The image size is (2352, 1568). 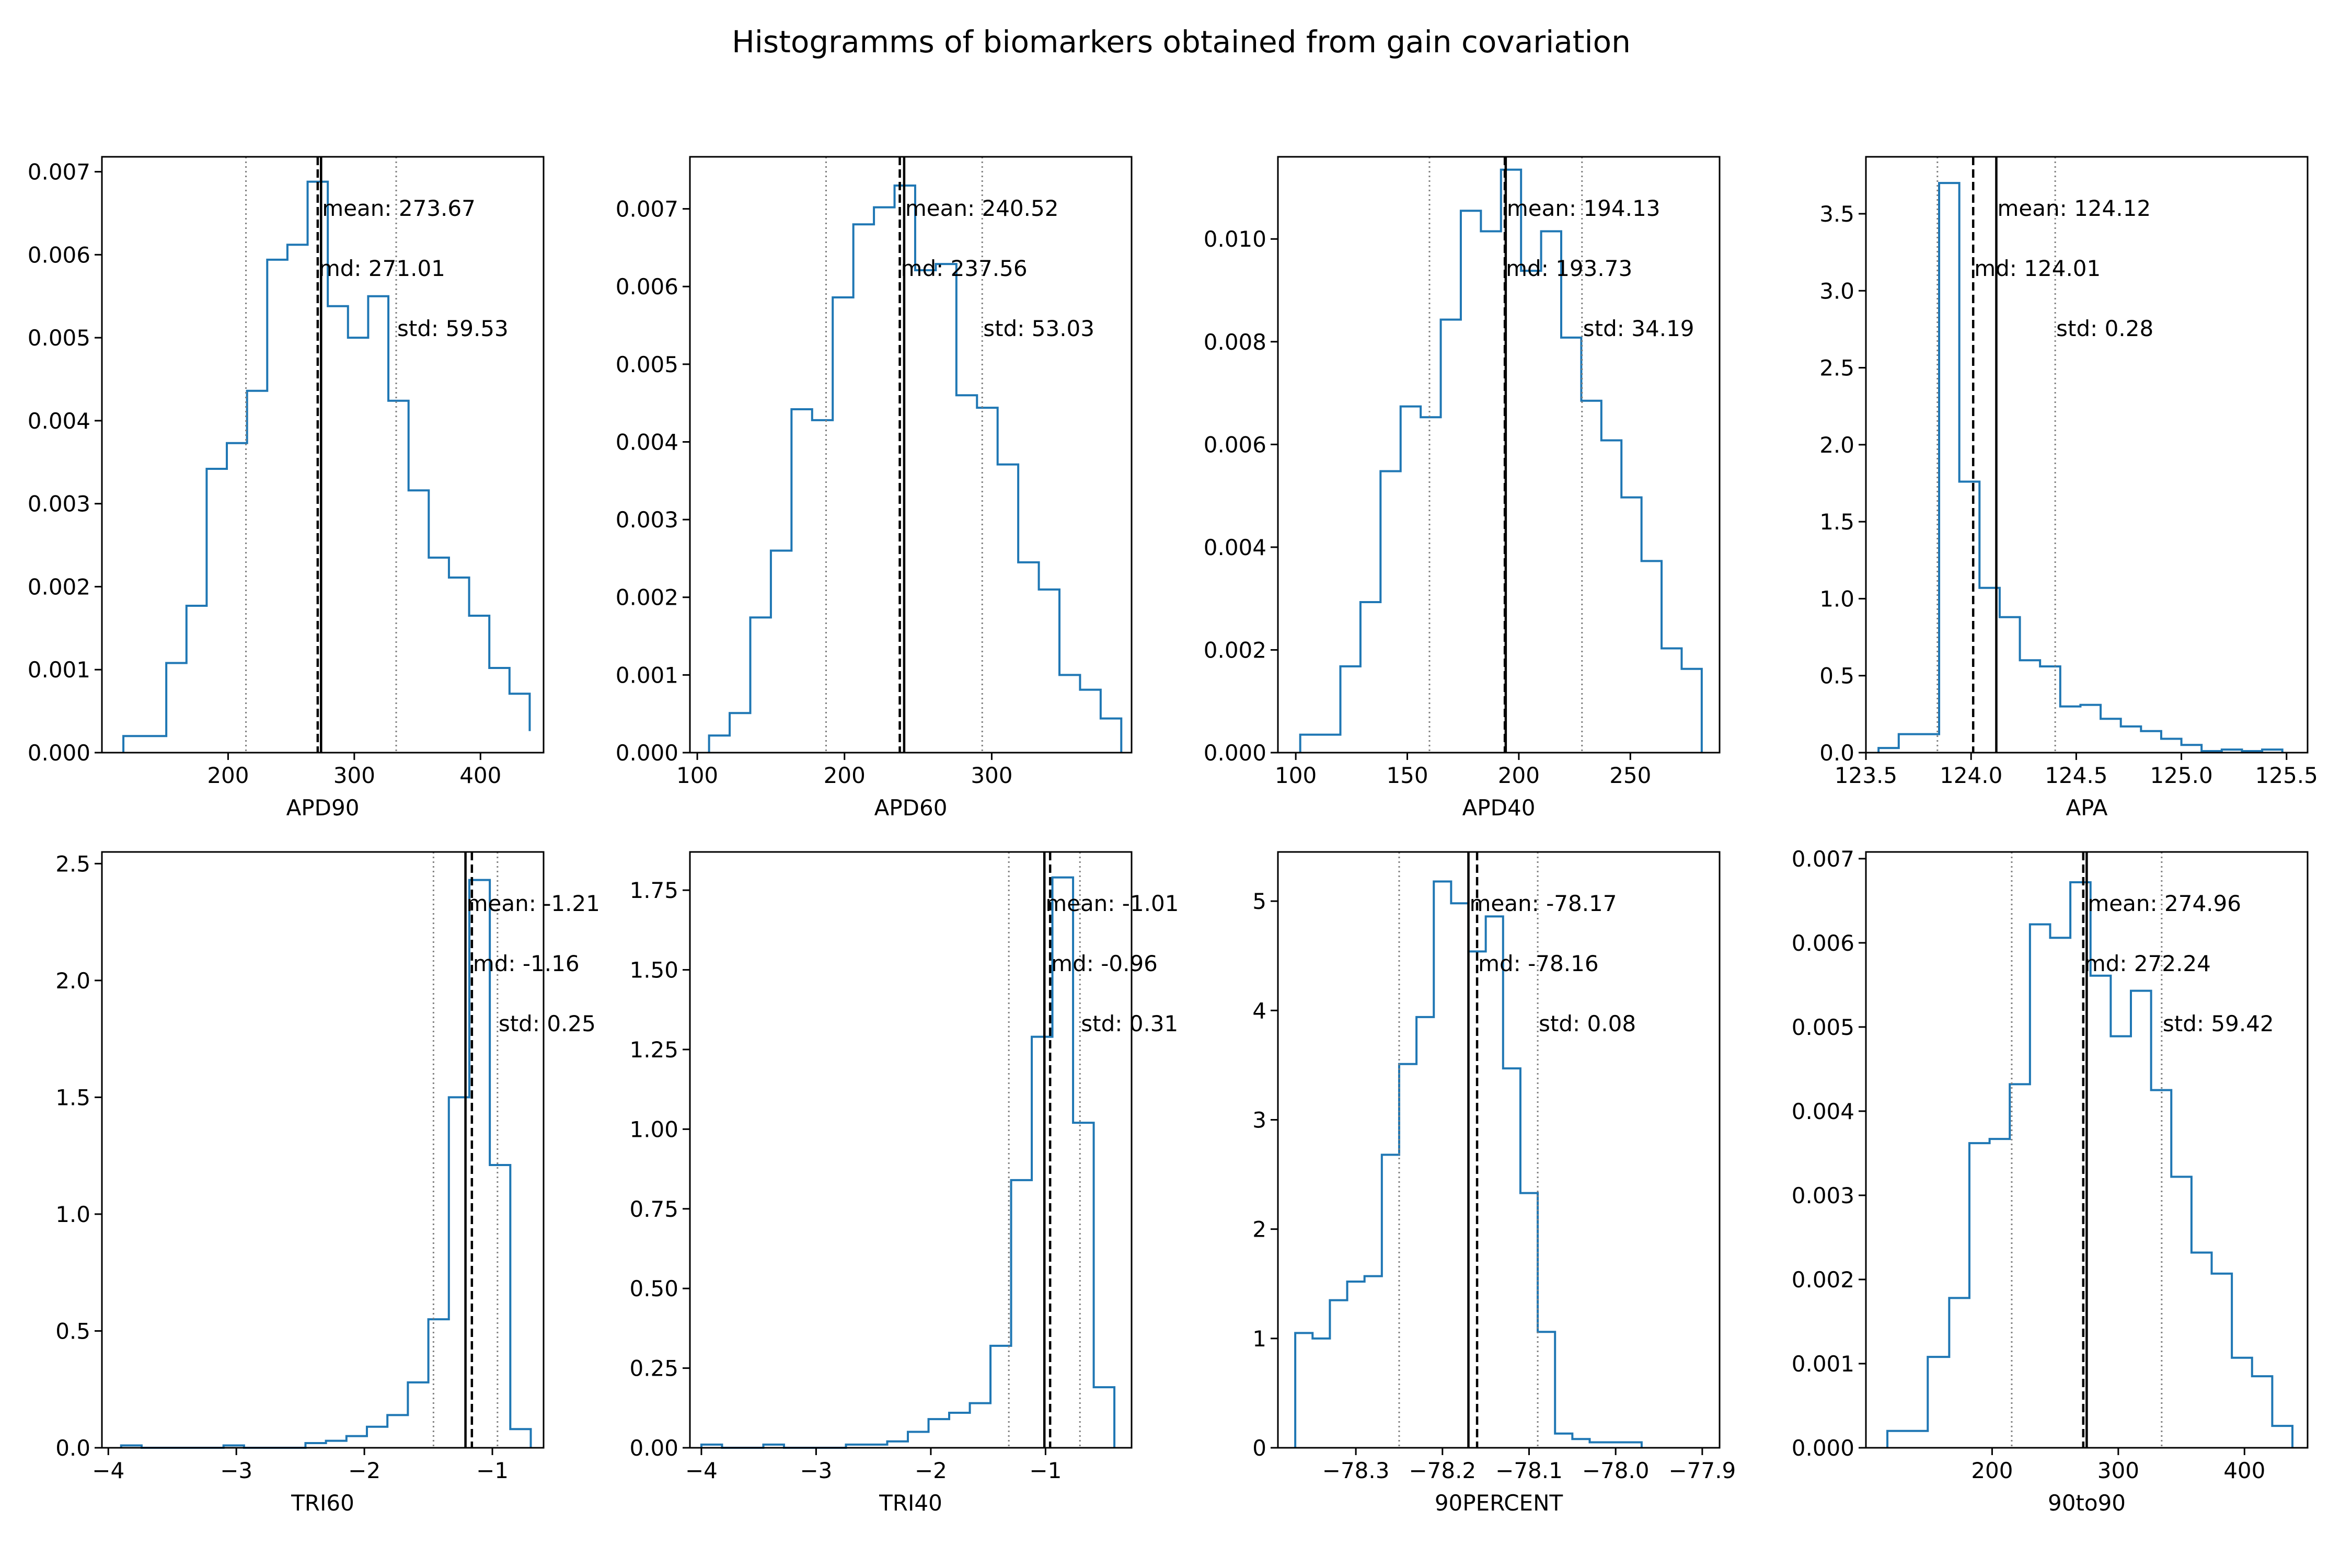 I want to click on x-tick-label: −4, so click(x=701, y=1470).